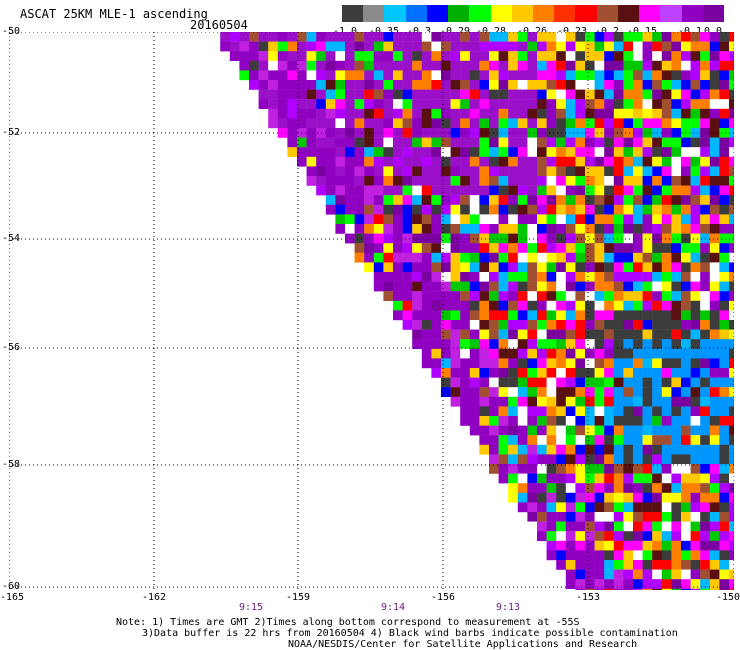 This screenshot has height=650, width=740. What do you see at coordinates (11, 464) in the screenshot?
I see `latitude-label: -58` at bounding box center [11, 464].